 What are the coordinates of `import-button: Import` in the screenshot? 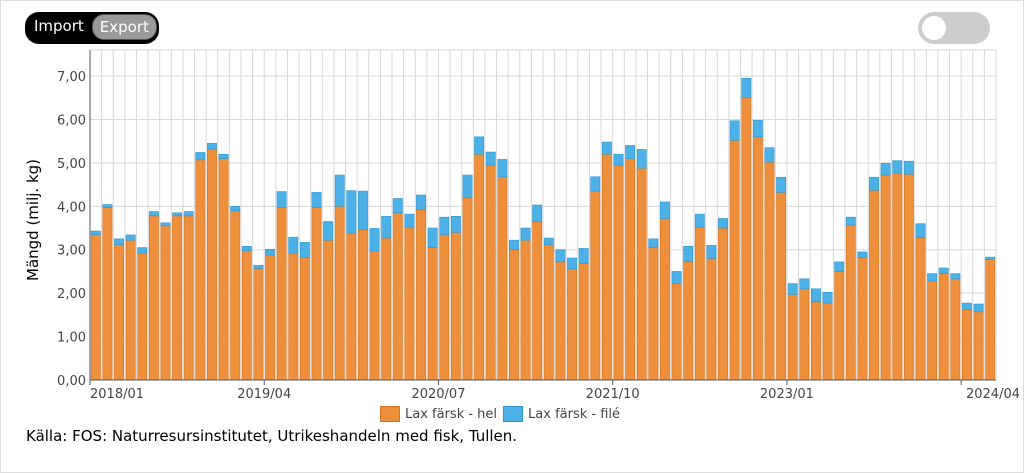 It's located at (59, 26).